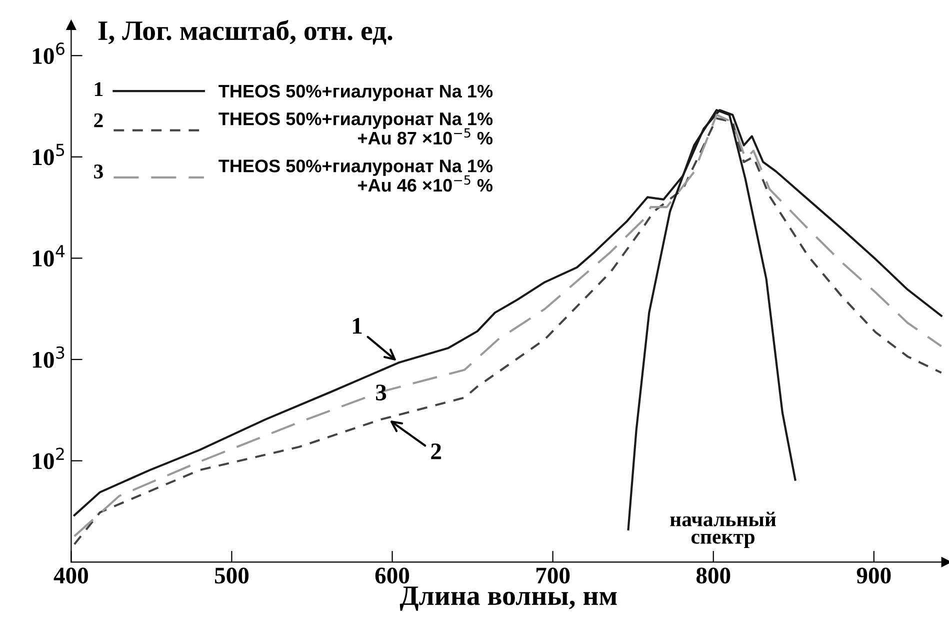 The height and width of the screenshot is (628, 949). Describe the element at coordinates (508, 598) in the screenshot. I see `x-axis-title: Длина волны, нм` at that location.